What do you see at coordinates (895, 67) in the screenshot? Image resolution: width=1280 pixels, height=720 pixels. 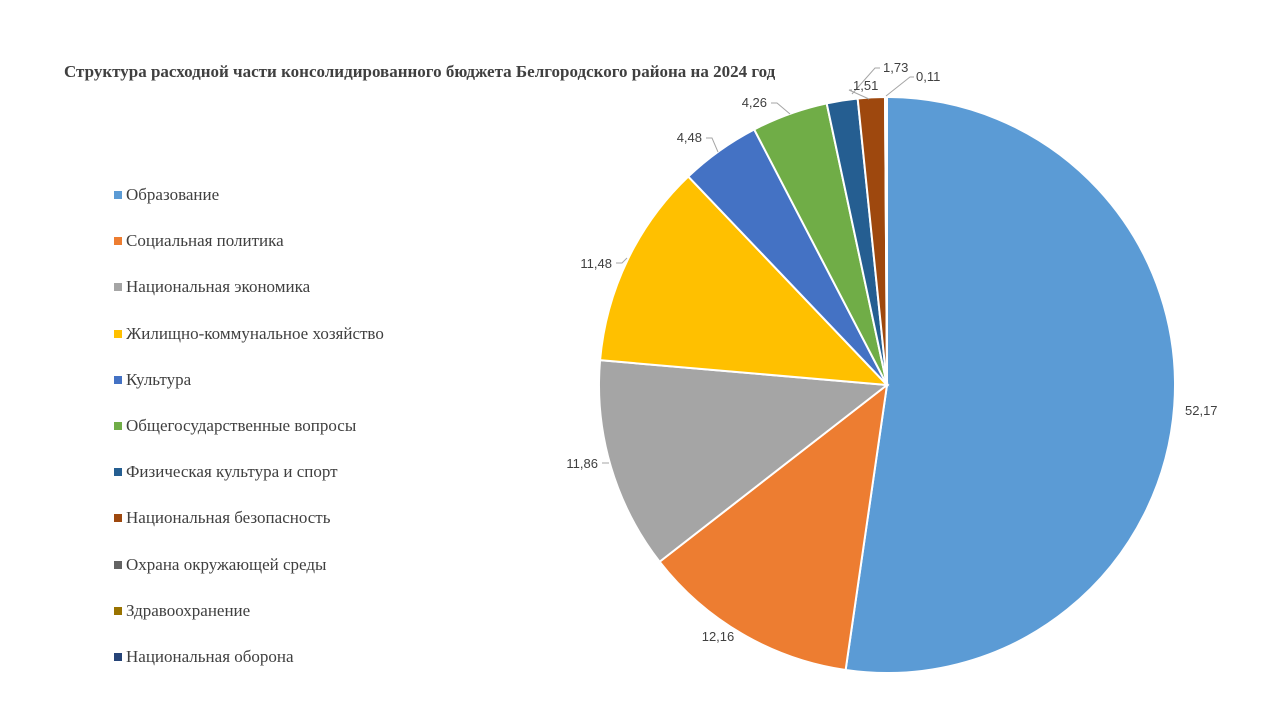 I see `data-label: 1,73` at bounding box center [895, 67].